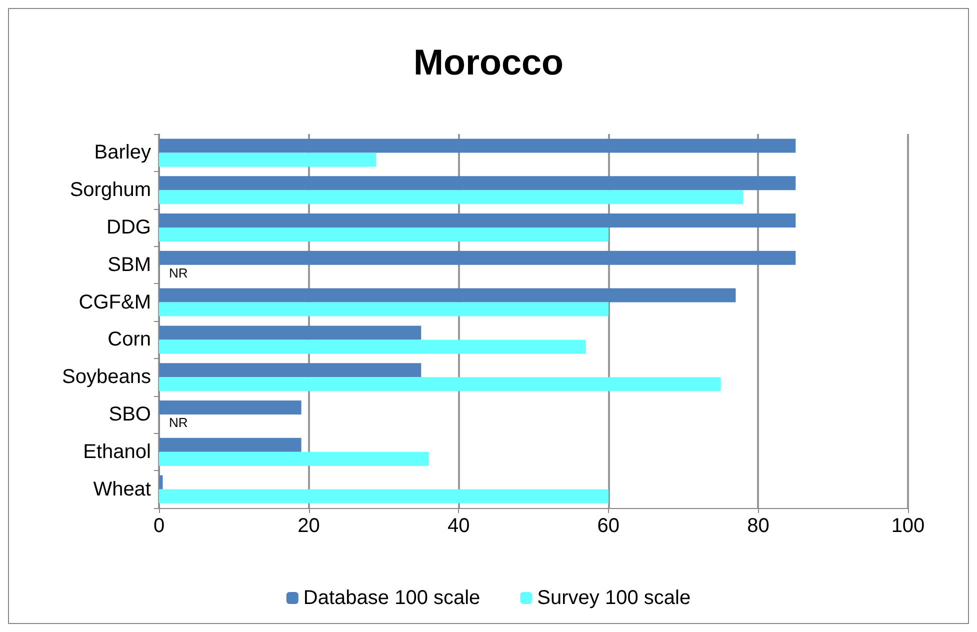 This screenshot has width=977, height=632. What do you see at coordinates (122, 153) in the screenshot?
I see `y-tick-label: Barley` at bounding box center [122, 153].